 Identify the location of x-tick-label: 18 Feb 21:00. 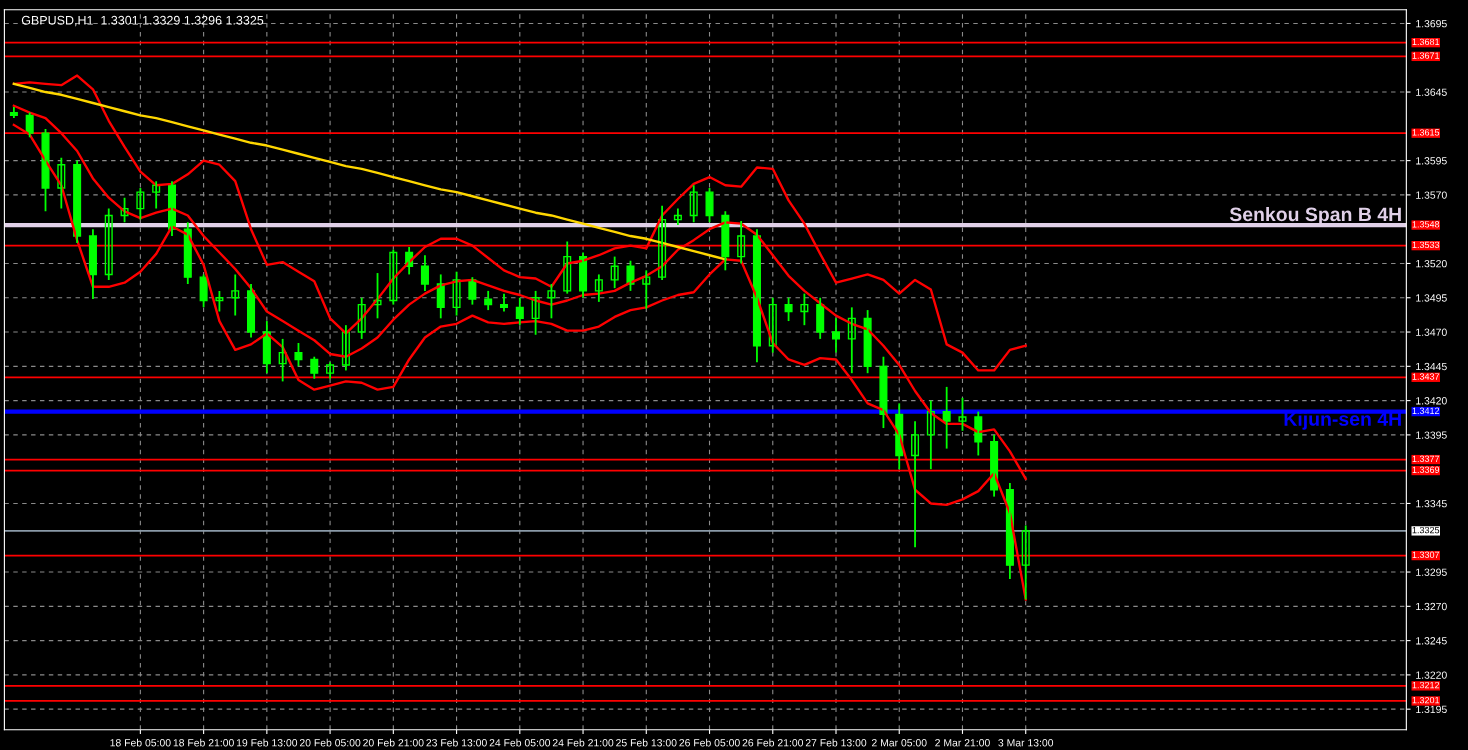
(203, 742).